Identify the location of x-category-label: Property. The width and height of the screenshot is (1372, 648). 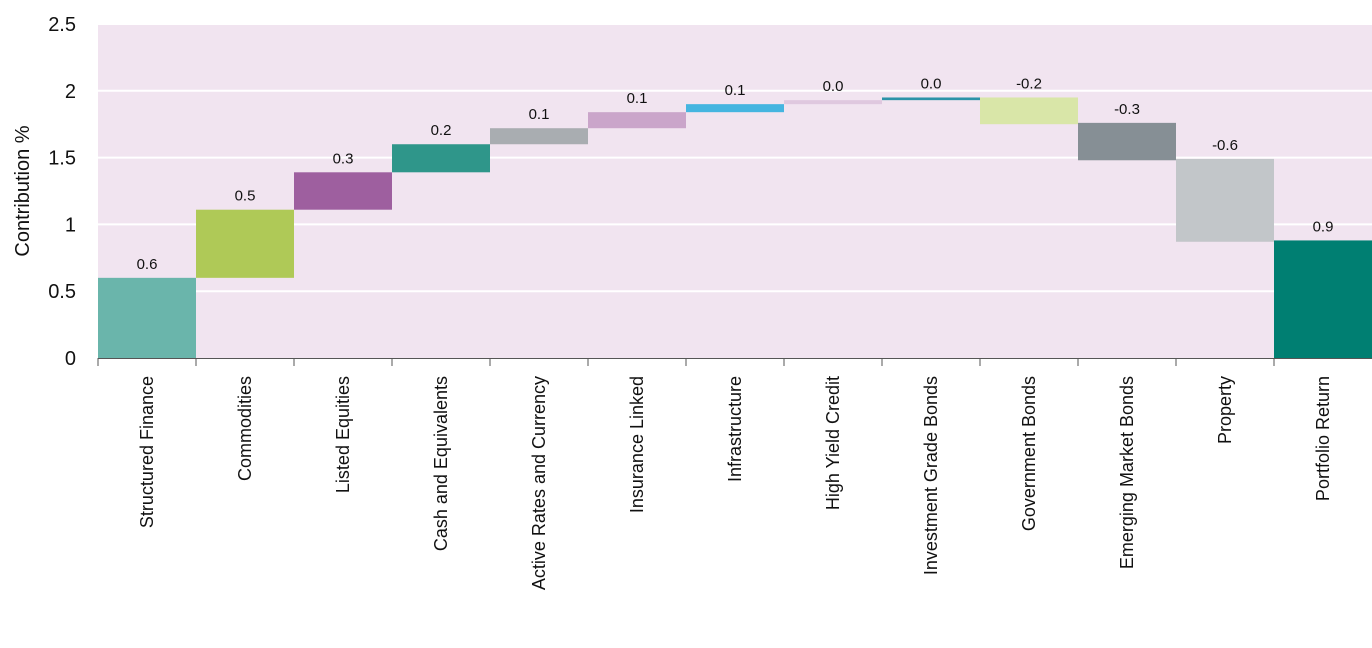
(1225, 410).